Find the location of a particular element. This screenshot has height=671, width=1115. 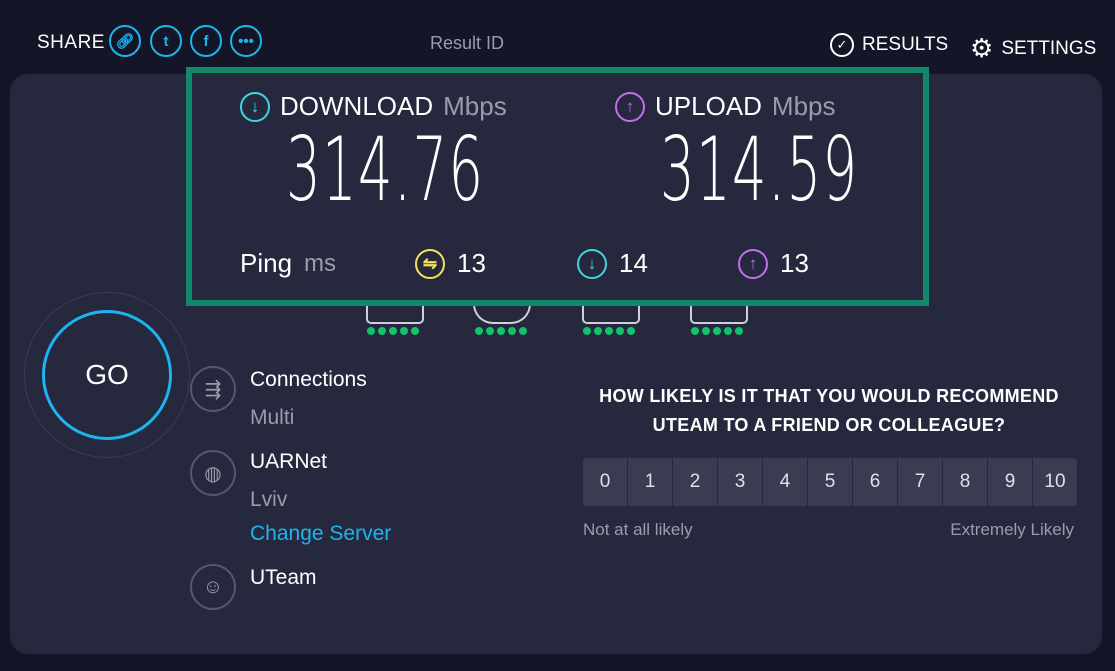

upload-value: 314.59 is located at coordinates (759, 169).